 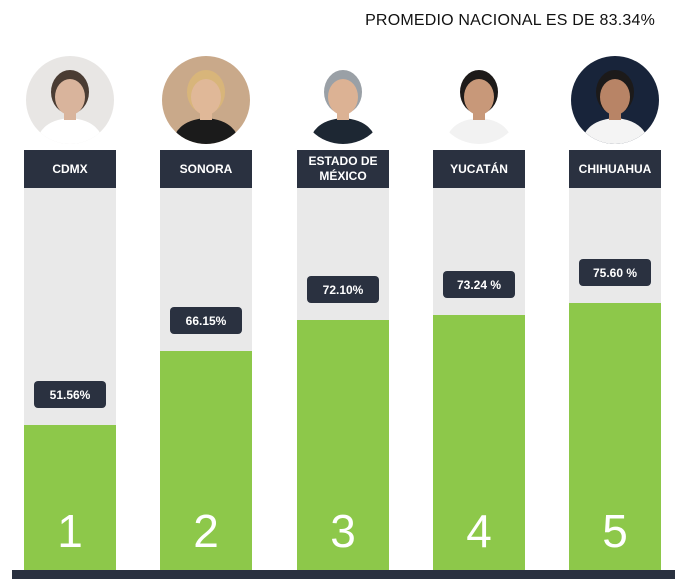 What do you see at coordinates (70, 497) in the screenshot?
I see `bar: 1` at bounding box center [70, 497].